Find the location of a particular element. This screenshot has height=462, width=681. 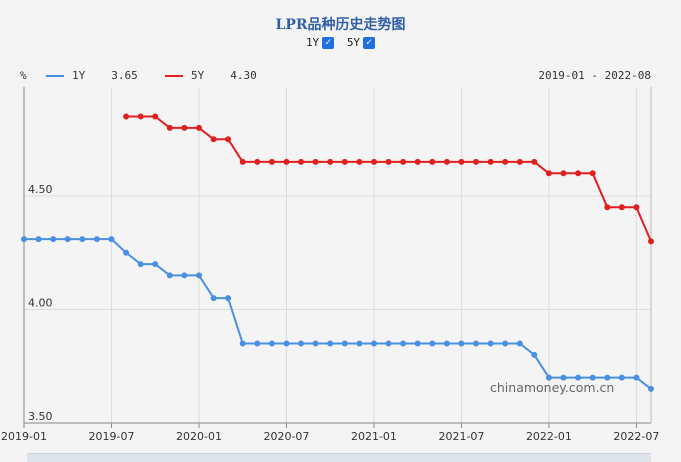

toggle-1y-label: 1Y is located at coordinates (312, 42).